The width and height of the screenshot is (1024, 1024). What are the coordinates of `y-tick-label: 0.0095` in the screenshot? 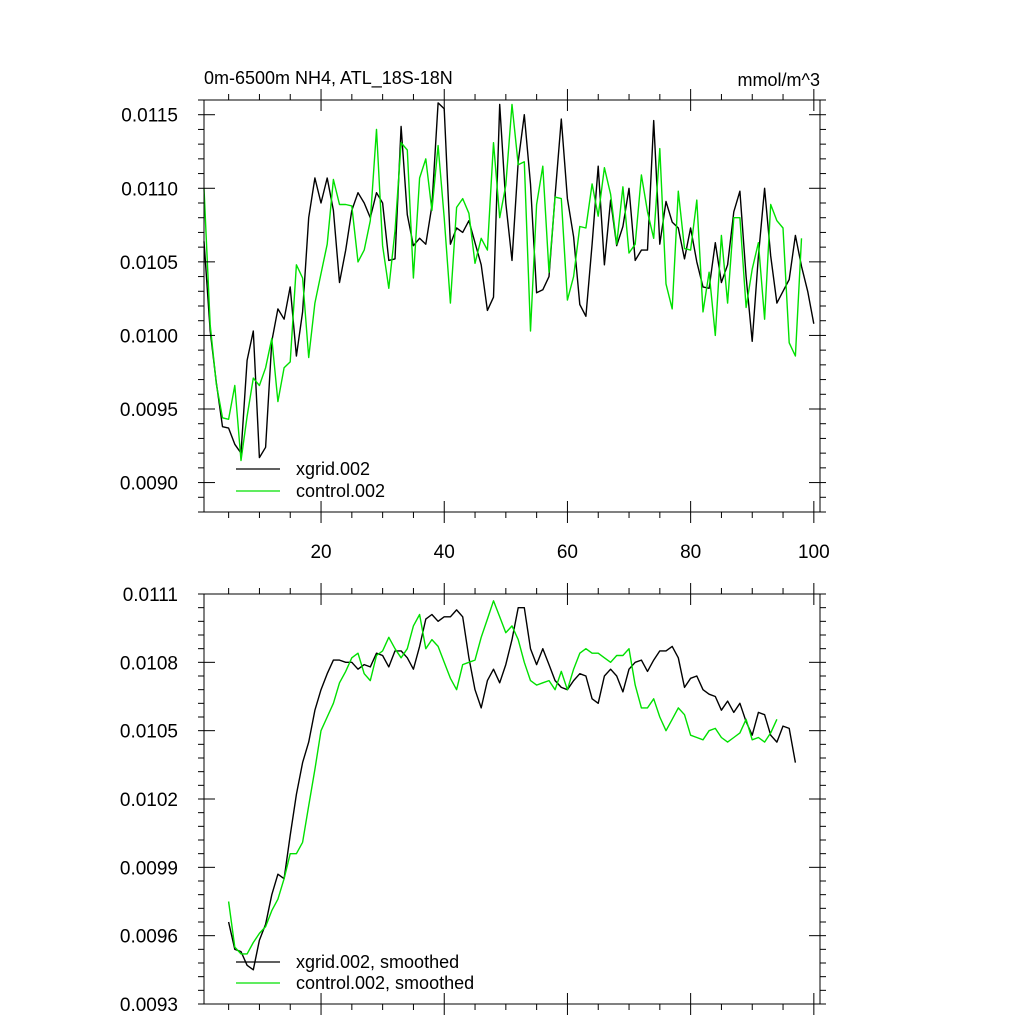 It's located at (149, 410).